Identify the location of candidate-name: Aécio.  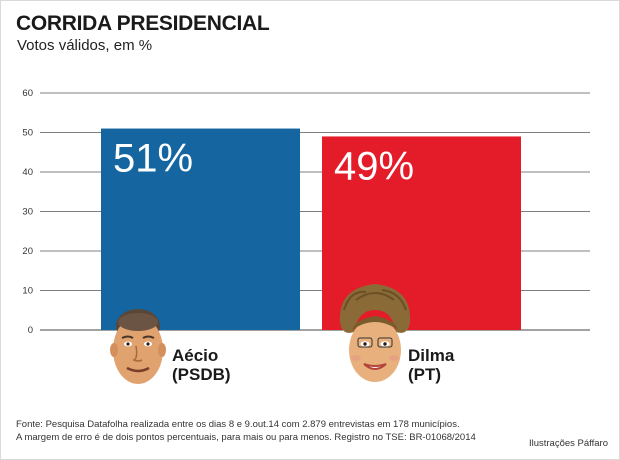
(195, 355).